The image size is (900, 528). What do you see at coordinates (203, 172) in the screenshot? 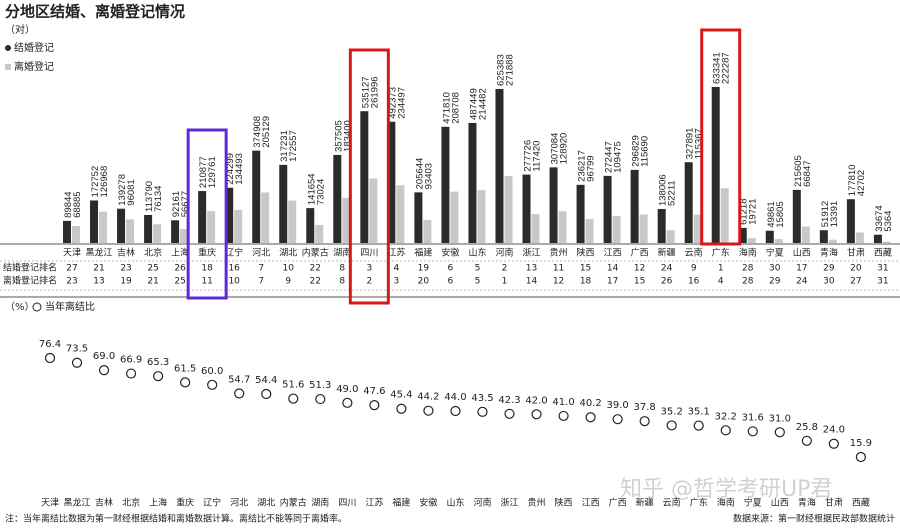
I see `value-label: 210877` at bounding box center [203, 172].